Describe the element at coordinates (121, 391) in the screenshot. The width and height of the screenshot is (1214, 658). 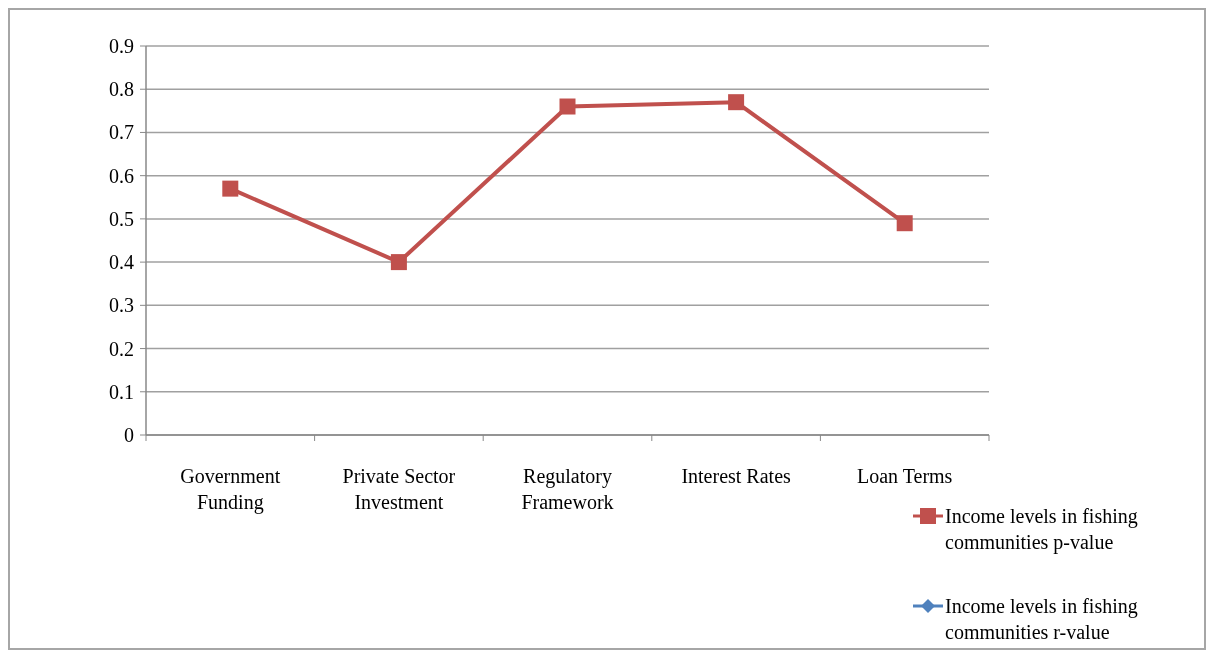
I see `y-tick-label: 0.1` at that location.